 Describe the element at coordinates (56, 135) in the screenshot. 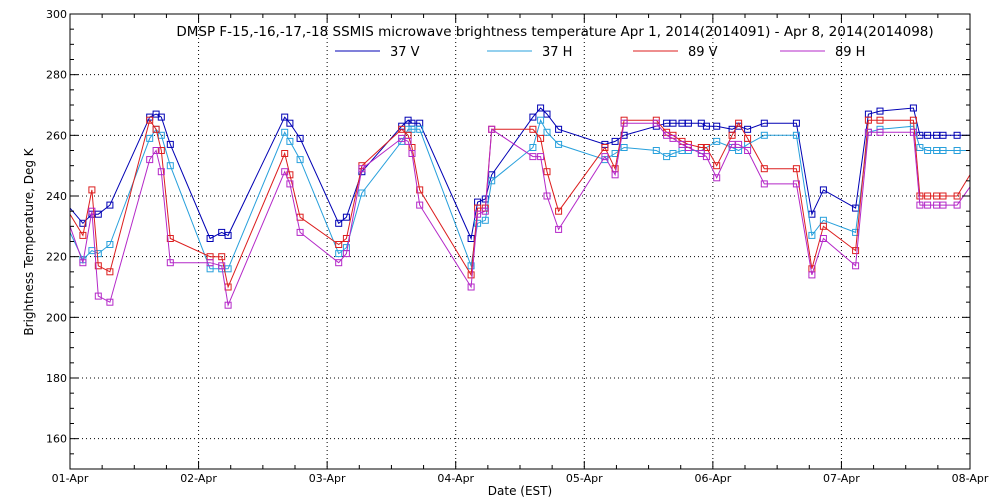

I see `y-tick-label: 260` at that location.